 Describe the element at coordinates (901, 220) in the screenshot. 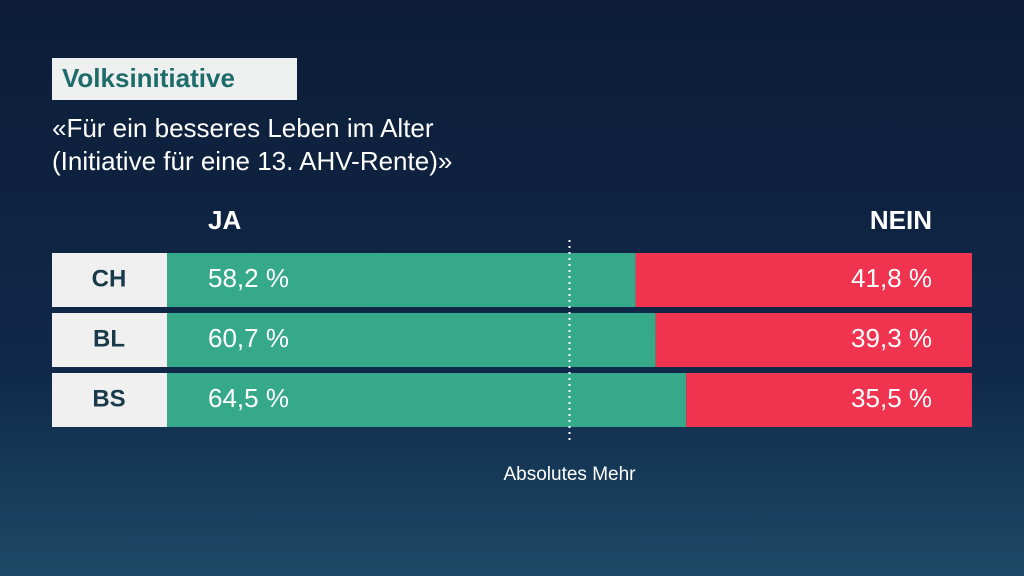

I see `legend-label: NEIN` at that location.